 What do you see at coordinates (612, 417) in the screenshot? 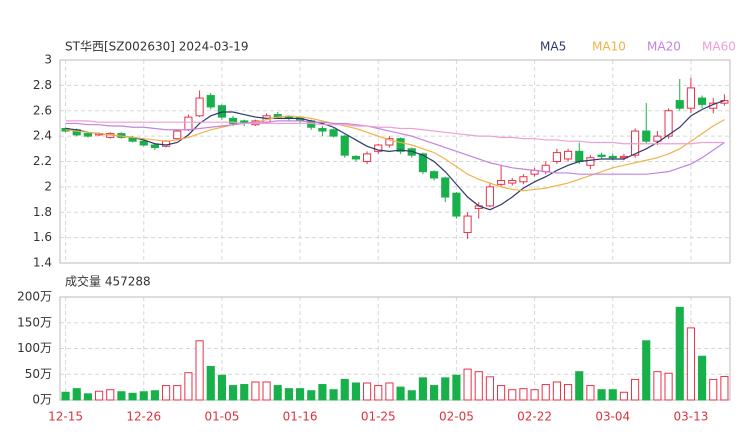
I see `x-tick-label: 03-04` at bounding box center [612, 417].